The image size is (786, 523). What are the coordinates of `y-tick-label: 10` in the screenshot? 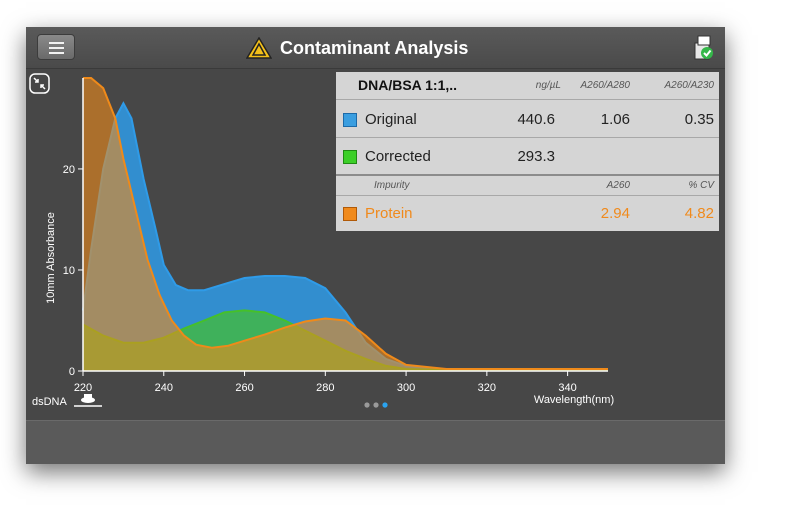 It's located at (69, 271).